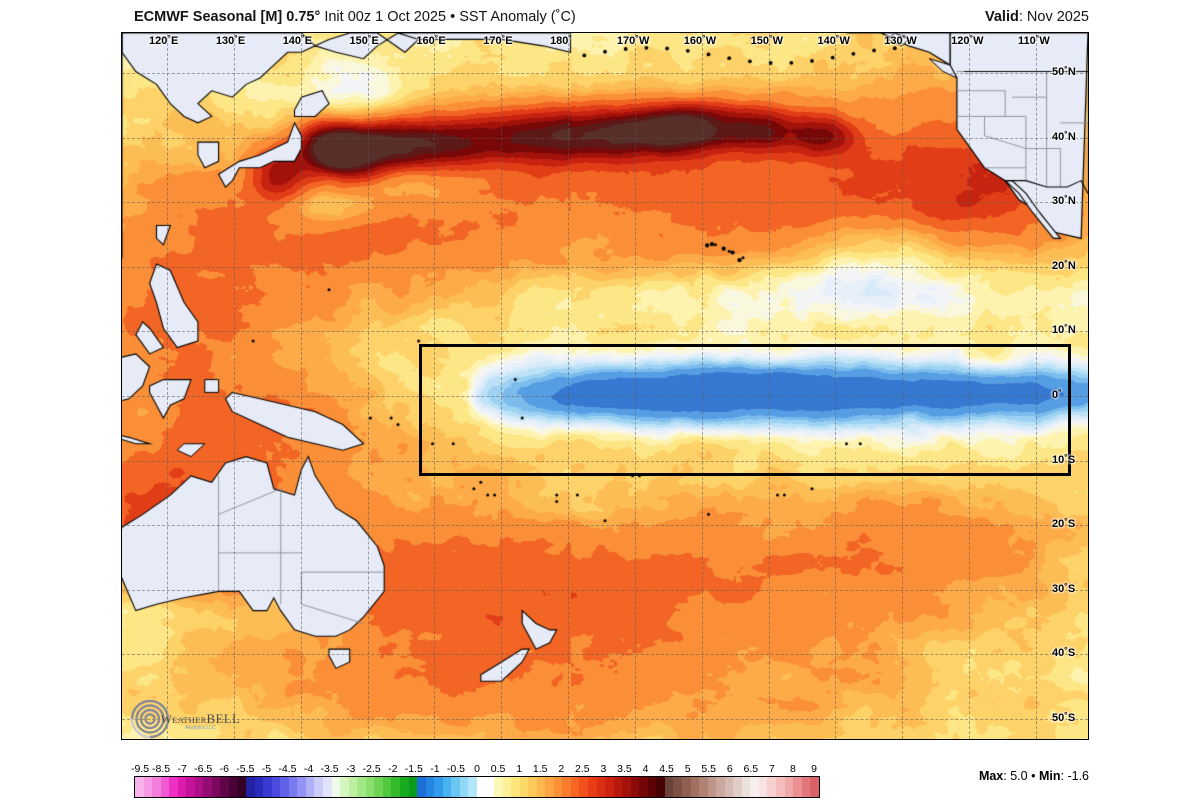  I want to click on colorbar-tick-label: 3, so click(603, 769).